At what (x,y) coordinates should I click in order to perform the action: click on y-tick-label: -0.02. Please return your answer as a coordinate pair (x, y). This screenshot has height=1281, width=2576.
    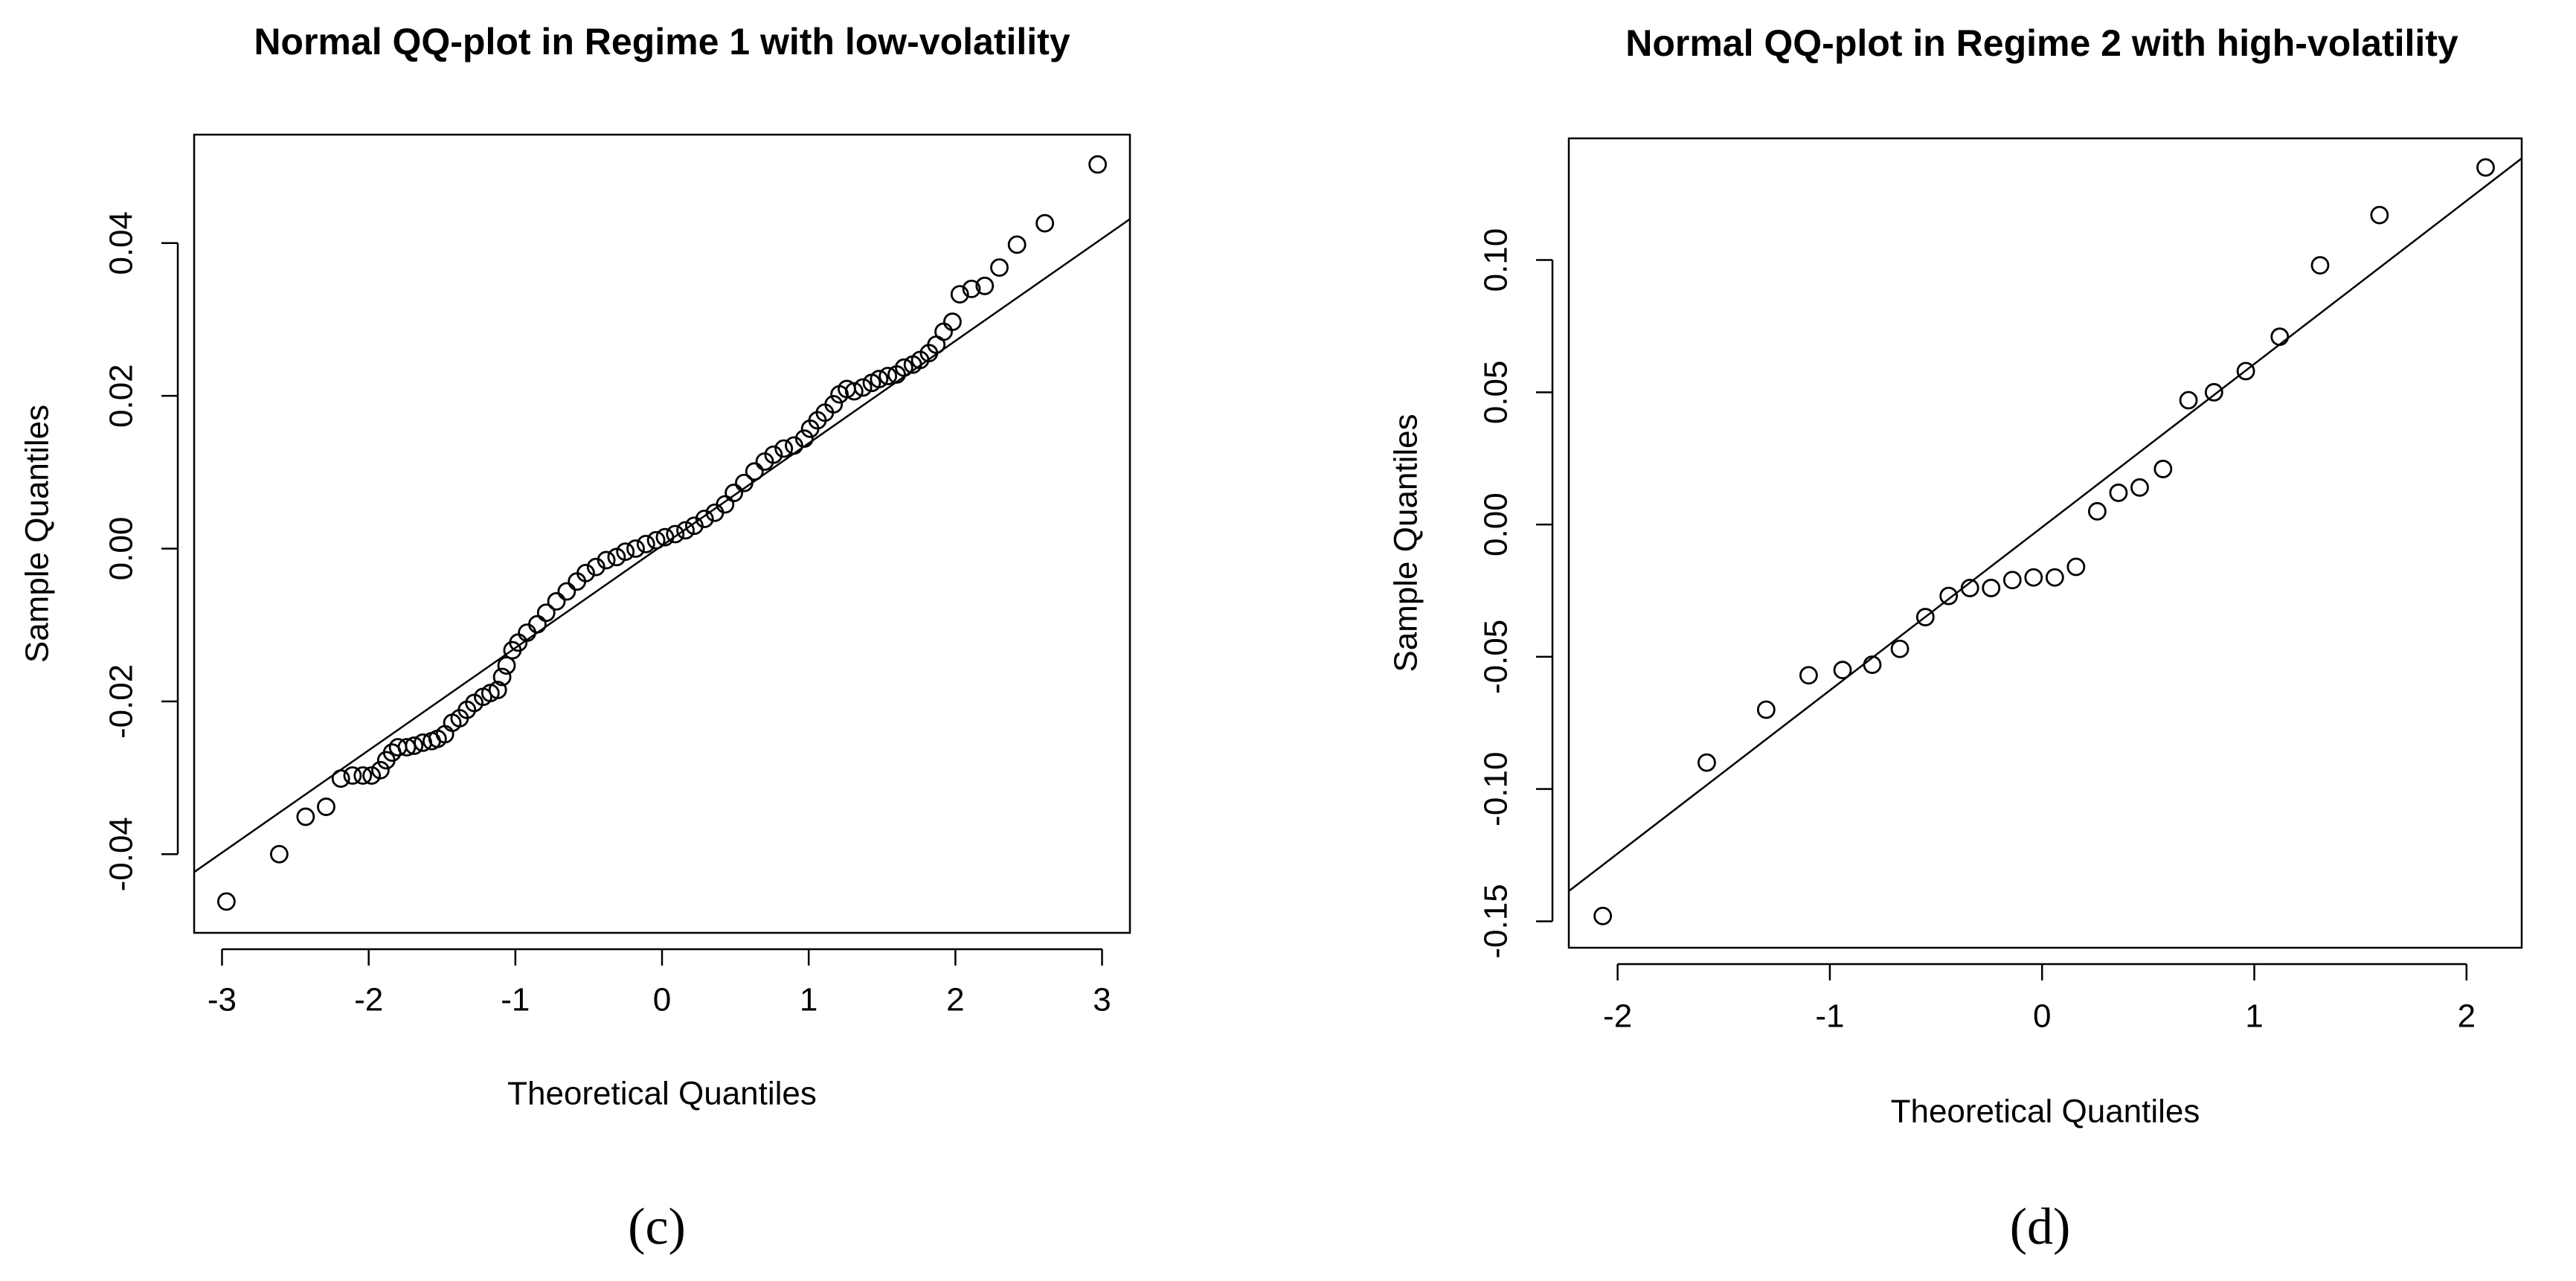
    Looking at the image, I should click on (122, 701).